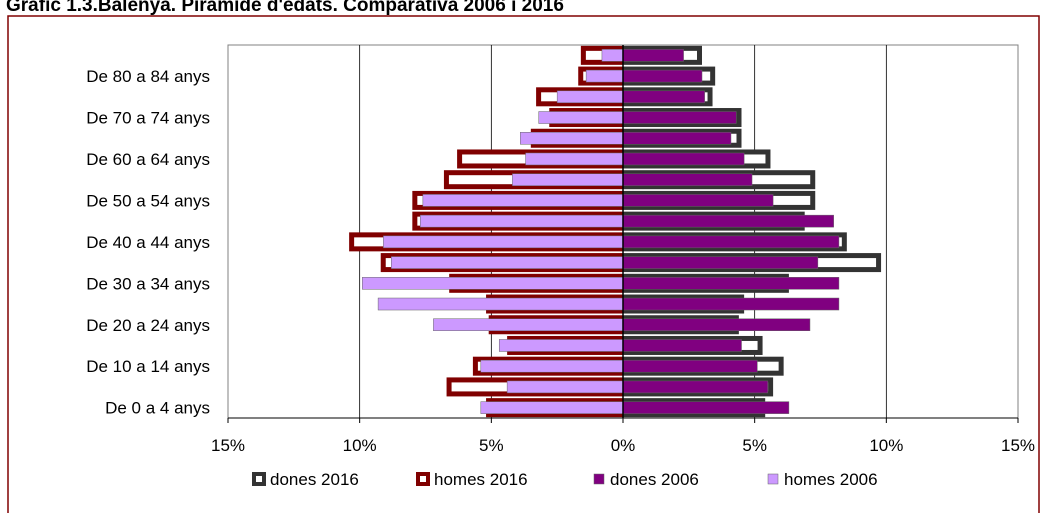  Describe the element at coordinates (148, 200) in the screenshot. I see `y-tick-label: De 50 a 54 anys` at that location.